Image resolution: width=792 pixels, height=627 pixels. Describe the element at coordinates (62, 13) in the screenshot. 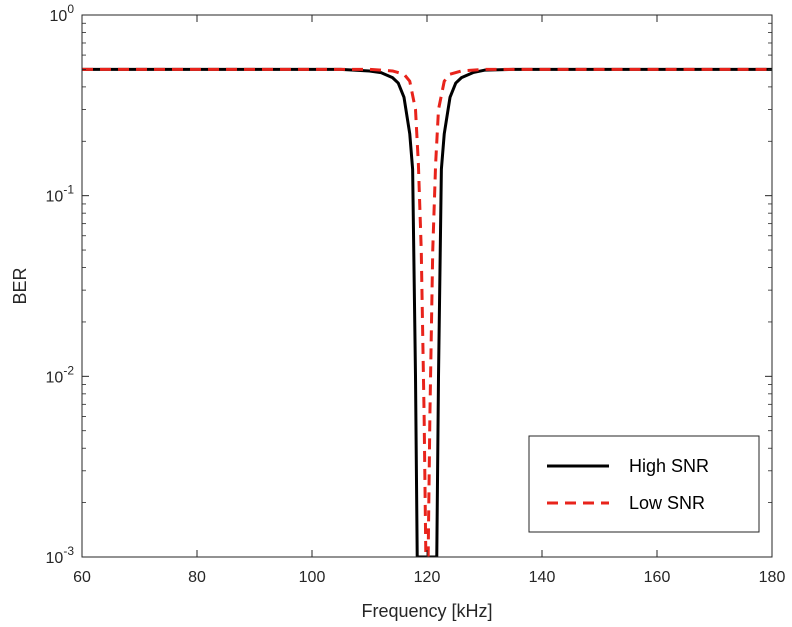

I see `y-tick-label: 10⁰` at that location.